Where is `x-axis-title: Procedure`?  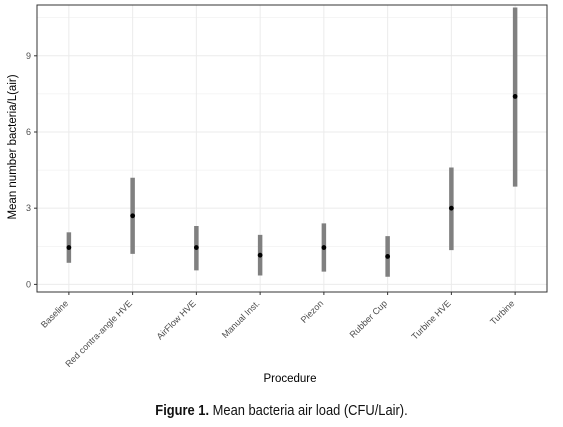
x-axis-title: Procedure is located at coordinates (289, 379).